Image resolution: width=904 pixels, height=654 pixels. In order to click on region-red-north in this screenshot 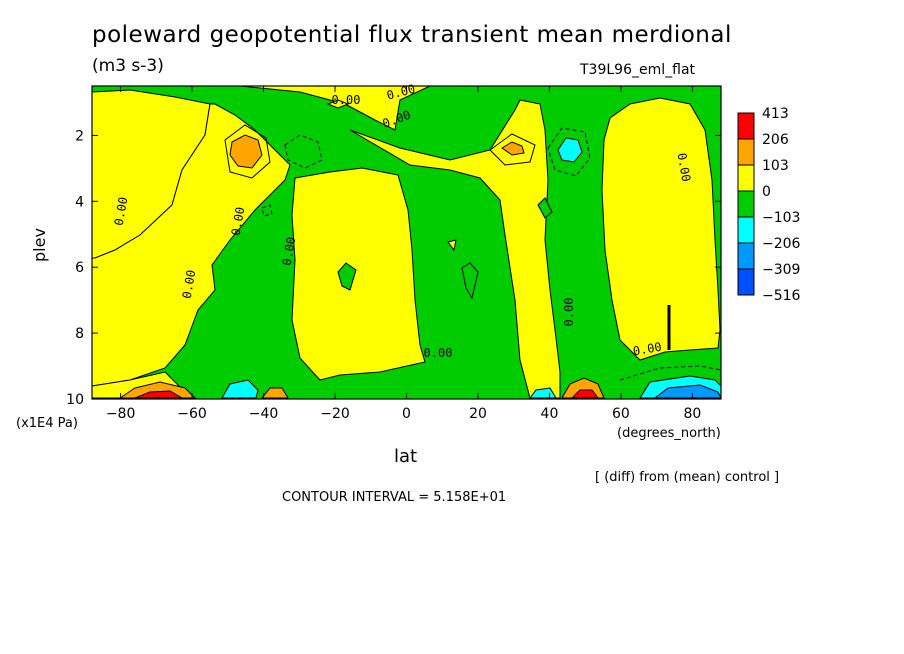, I will do `click(584, 394)`.